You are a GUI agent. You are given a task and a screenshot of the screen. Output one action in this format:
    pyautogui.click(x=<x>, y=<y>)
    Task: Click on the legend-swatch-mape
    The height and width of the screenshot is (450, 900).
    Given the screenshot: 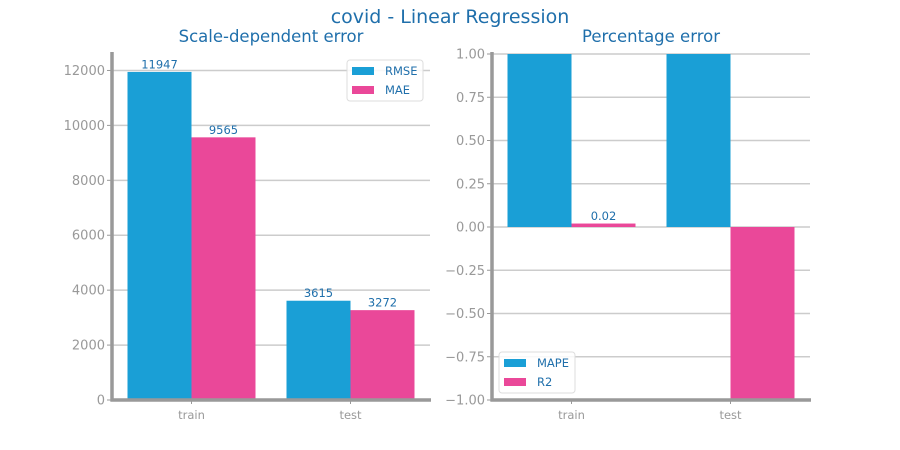 What is the action you would take?
    pyautogui.click(x=515, y=363)
    